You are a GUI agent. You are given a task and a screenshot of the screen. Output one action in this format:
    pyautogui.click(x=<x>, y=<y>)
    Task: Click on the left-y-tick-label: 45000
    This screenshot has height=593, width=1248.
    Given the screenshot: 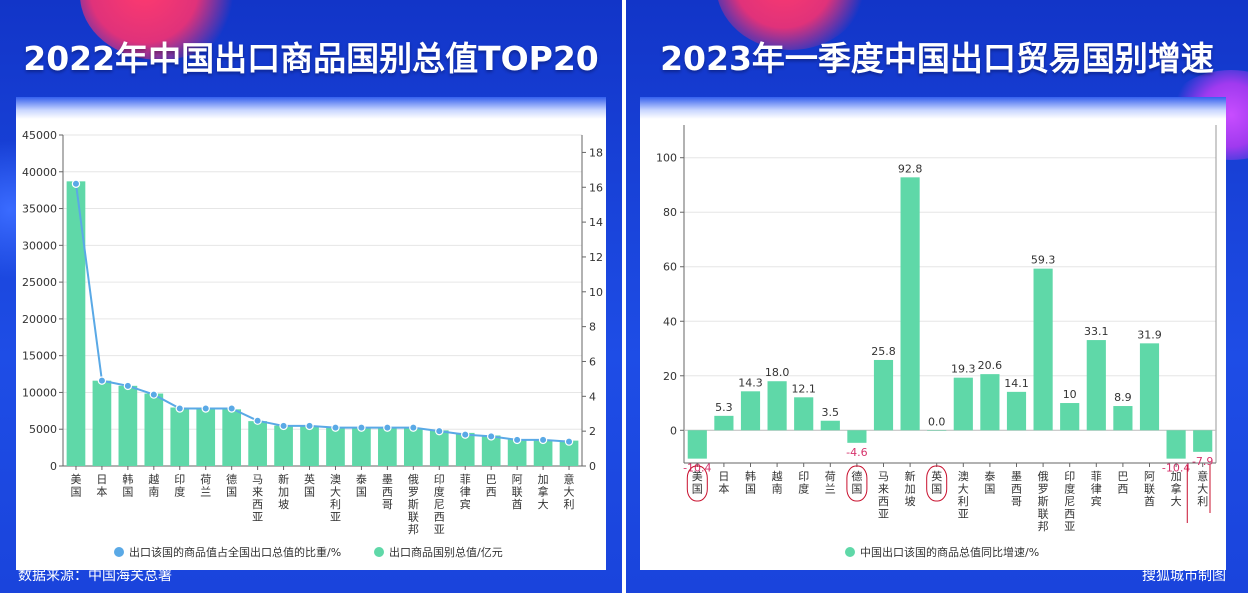 What is the action you would take?
    pyautogui.click(x=39, y=135)
    